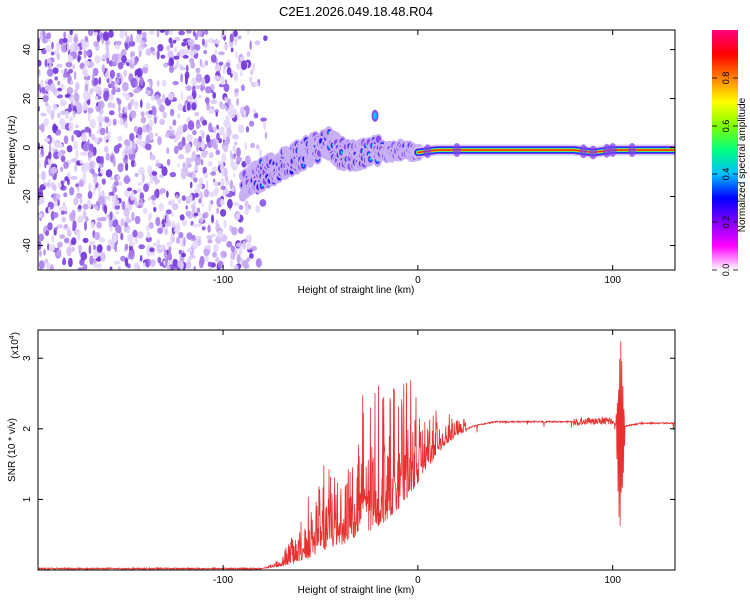 The image size is (750, 600). I want to click on colorbar-tick-label: 0.8, so click(726, 78).